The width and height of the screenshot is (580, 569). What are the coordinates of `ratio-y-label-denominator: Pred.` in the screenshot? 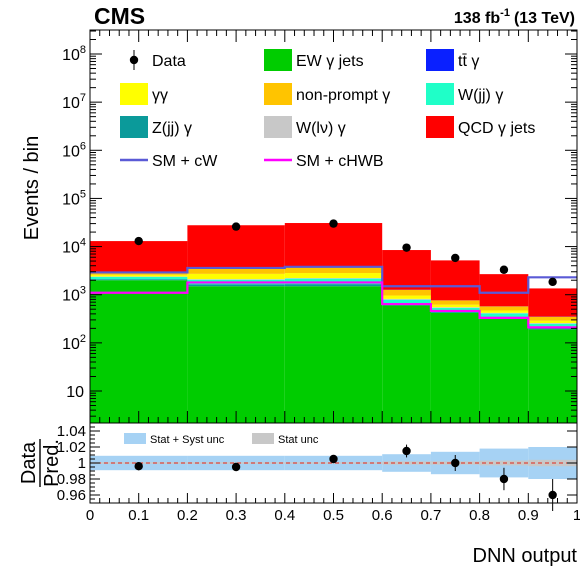 It's located at (52, 463).